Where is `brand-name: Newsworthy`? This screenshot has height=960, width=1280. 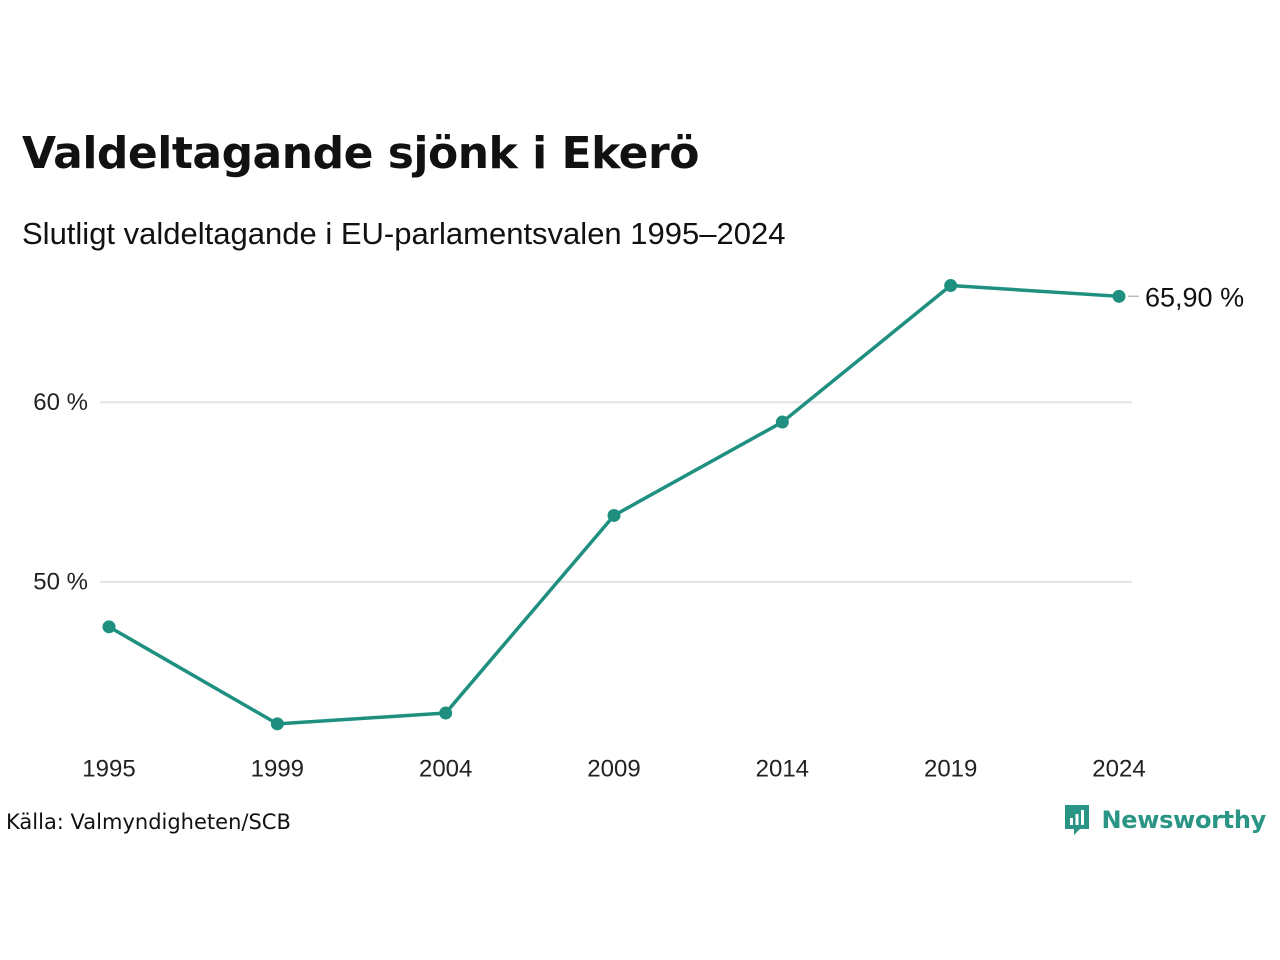 brand-name: Newsworthy is located at coordinates (1183, 820).